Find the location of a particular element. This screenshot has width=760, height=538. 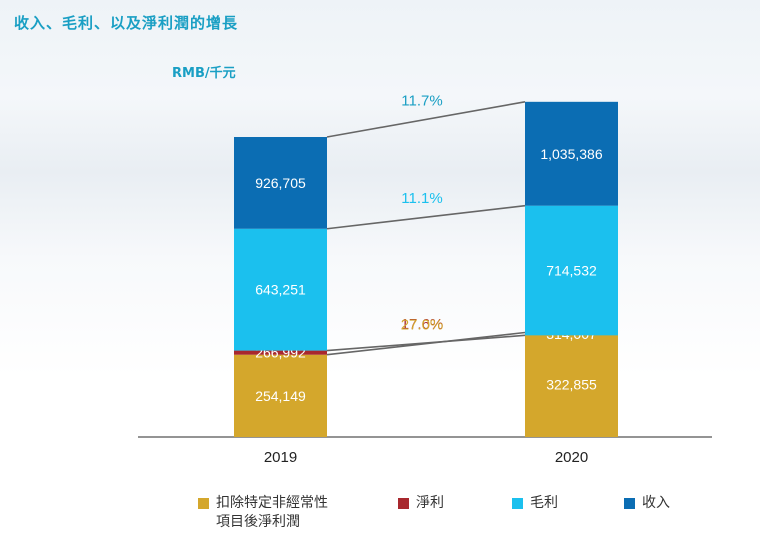

growth-rate-label: 27.0% is located at coordinates (422, 325).